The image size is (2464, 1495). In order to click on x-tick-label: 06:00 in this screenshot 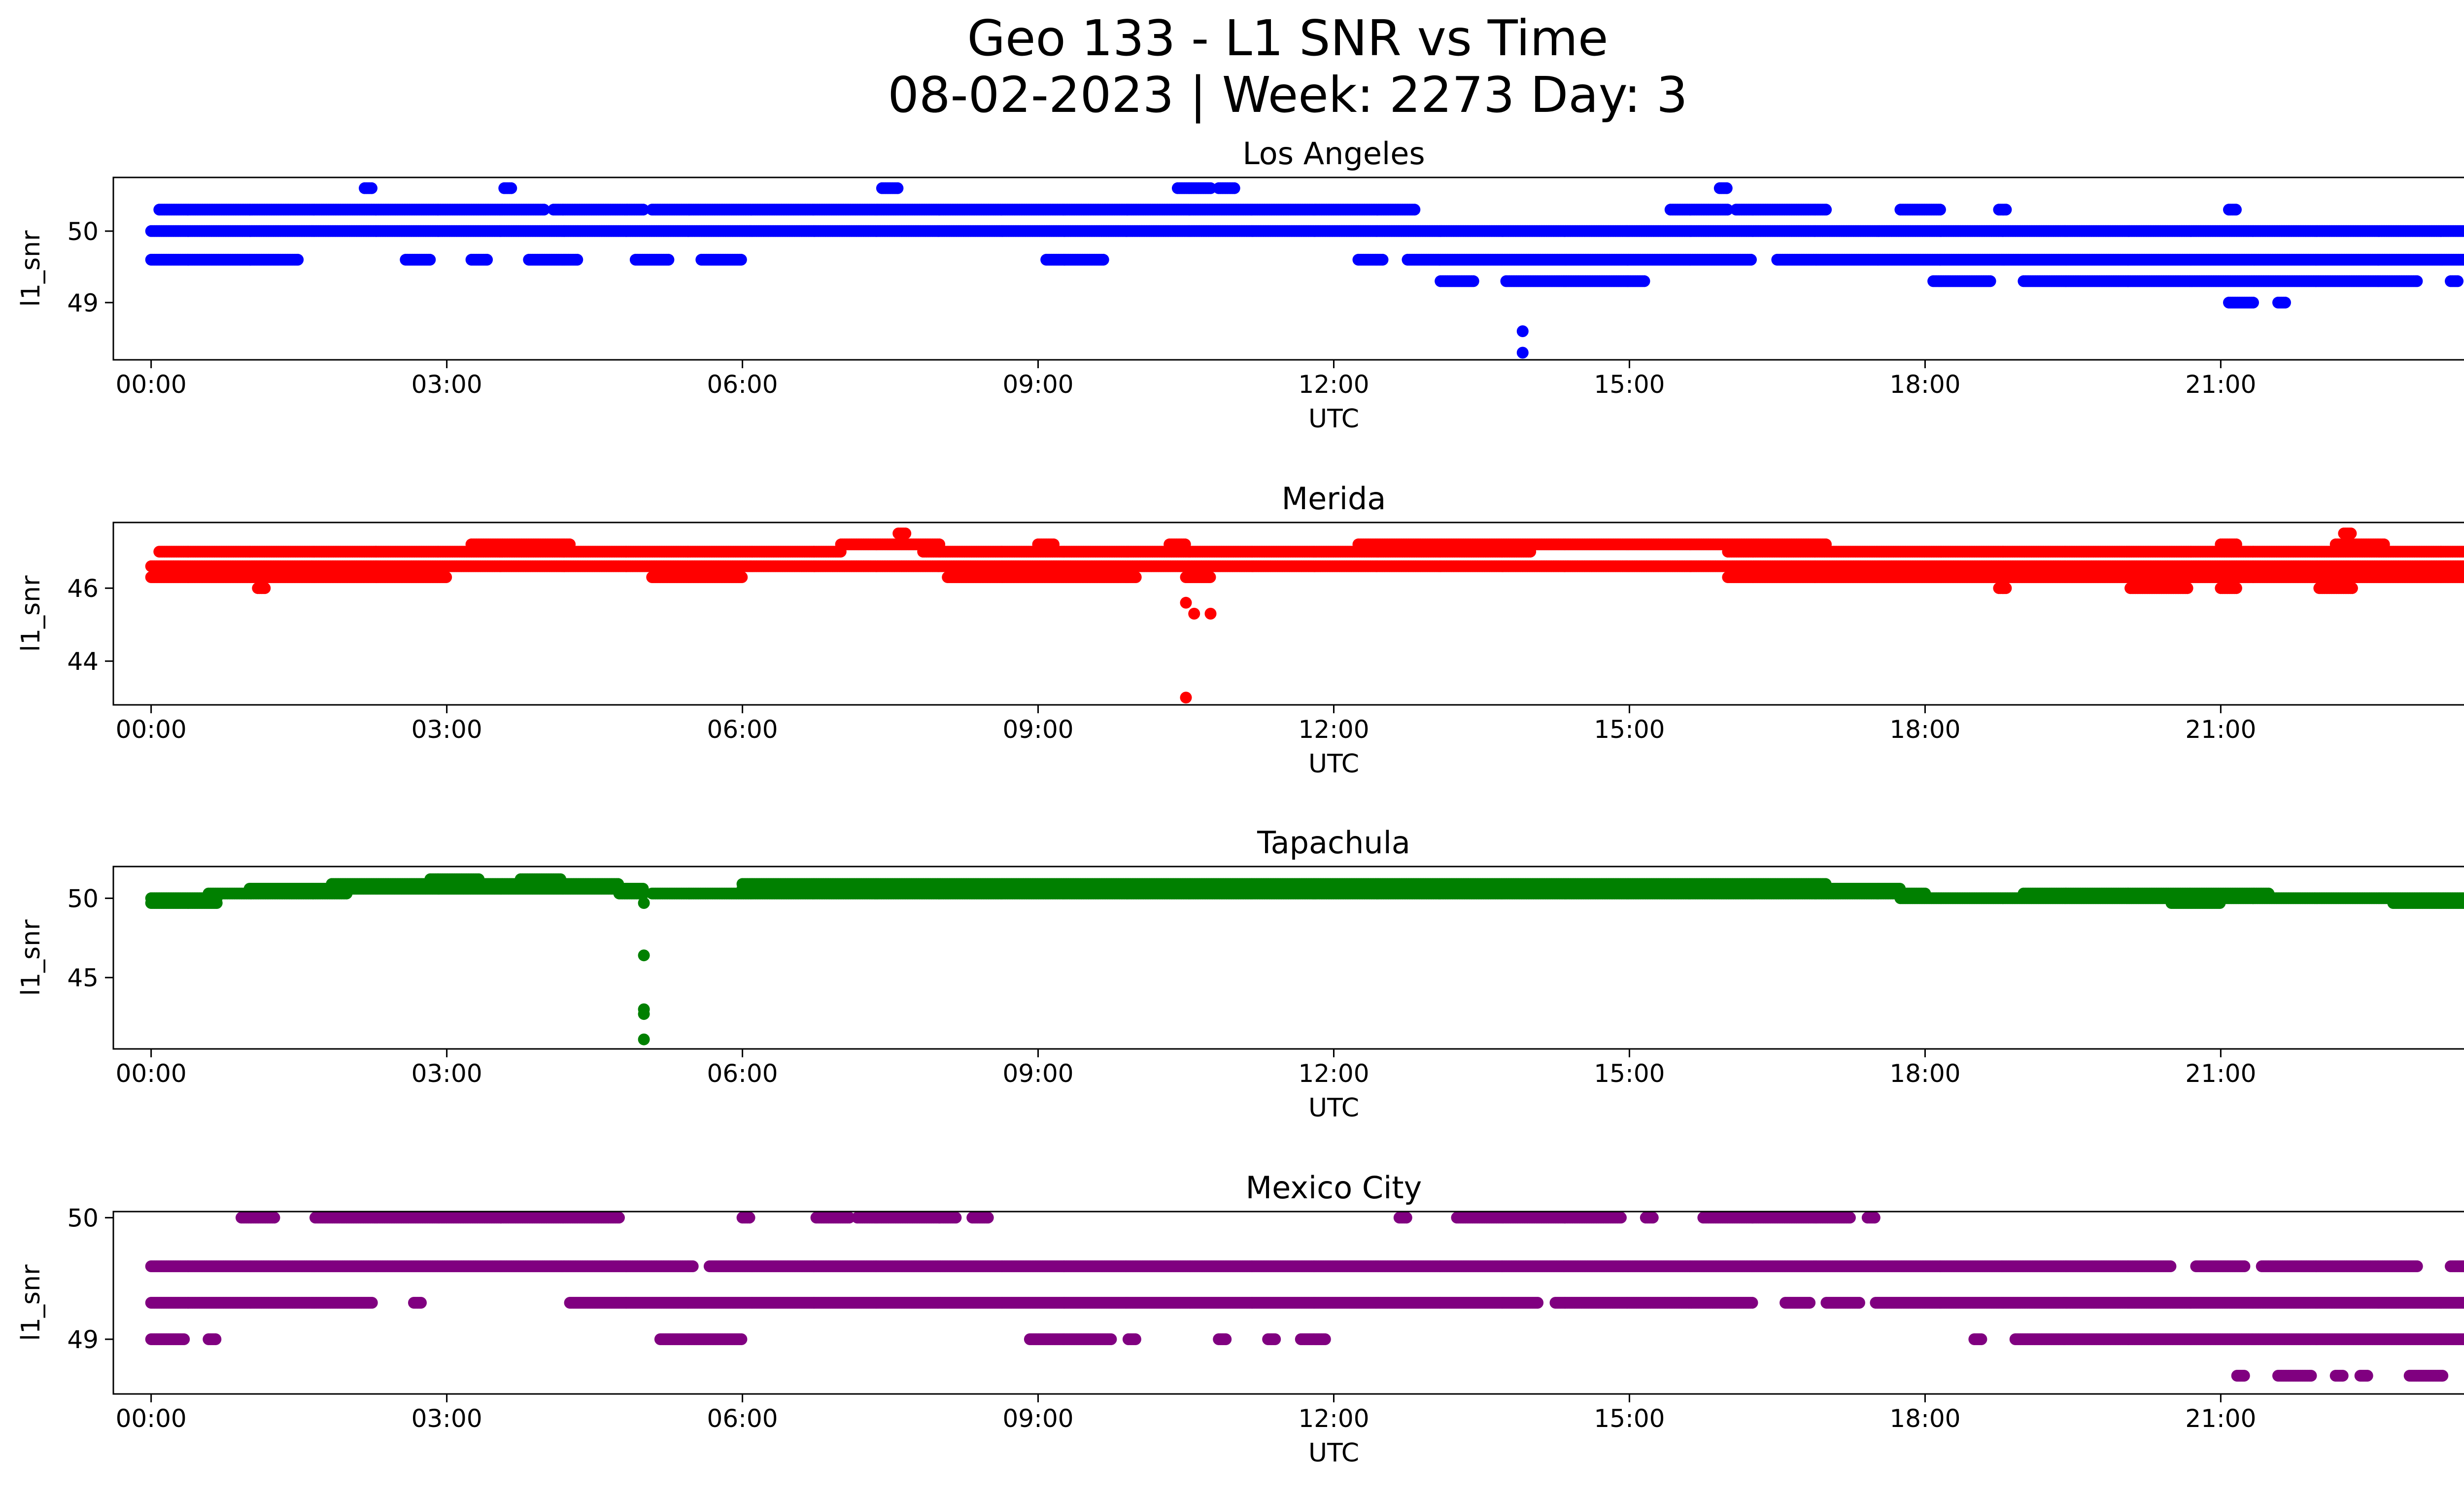, I will do `click(742, 384)`.